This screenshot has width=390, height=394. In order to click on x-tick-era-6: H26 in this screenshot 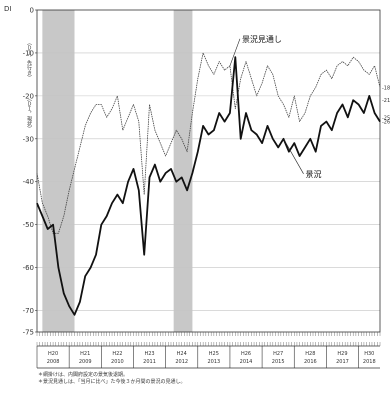, I will do `click(246, 354)`.